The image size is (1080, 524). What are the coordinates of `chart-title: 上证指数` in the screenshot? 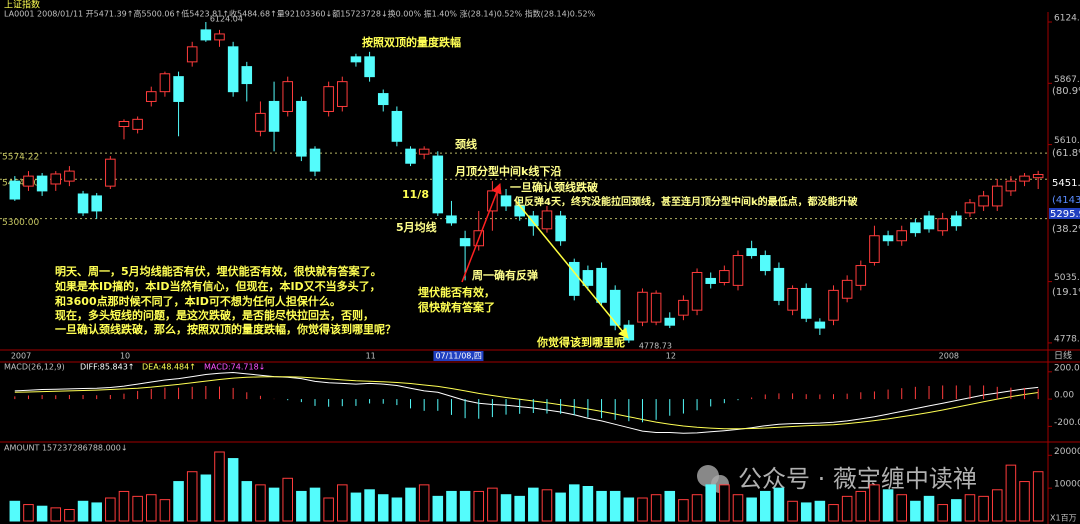 It's located at (22, 5).